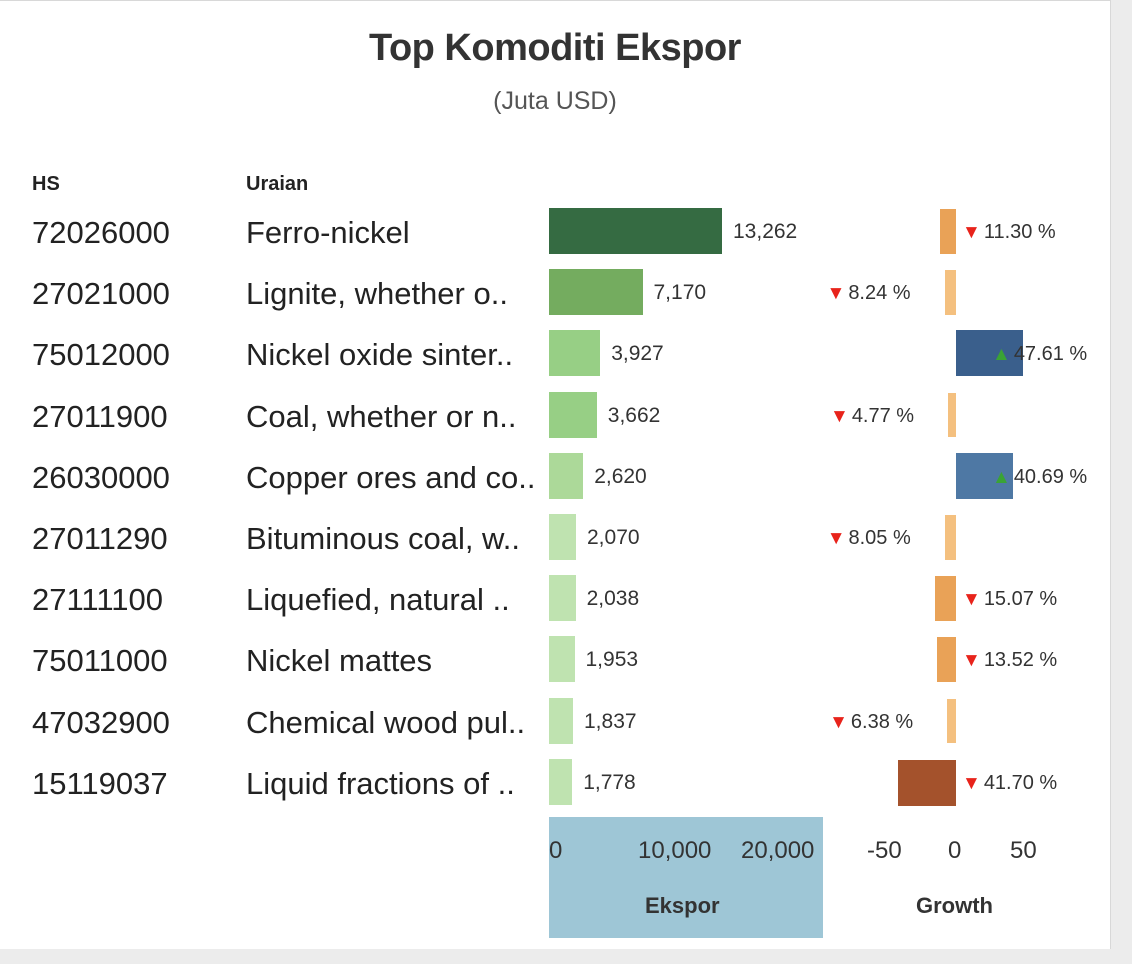 This screenshot has width=1132, height=964. What do you see at coordinates (637, 354) in the screenshot?
I see `ekspor-value-label: 3,927` at bounding box center [637, 354].